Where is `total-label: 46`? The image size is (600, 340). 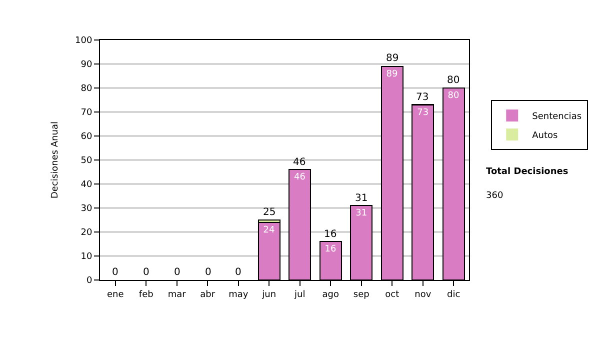 total-label: 46 is located at coordinates (299, 162).